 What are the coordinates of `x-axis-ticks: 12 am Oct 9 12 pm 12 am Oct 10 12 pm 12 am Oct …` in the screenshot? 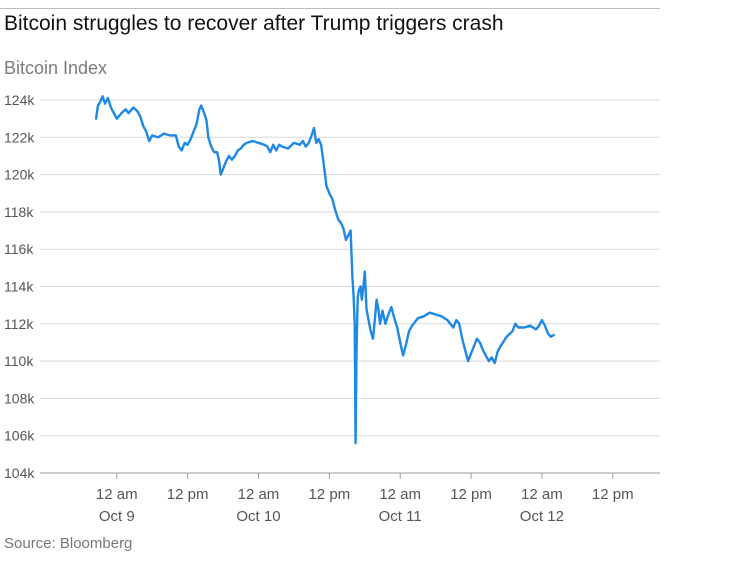 It's located at (365, 499).